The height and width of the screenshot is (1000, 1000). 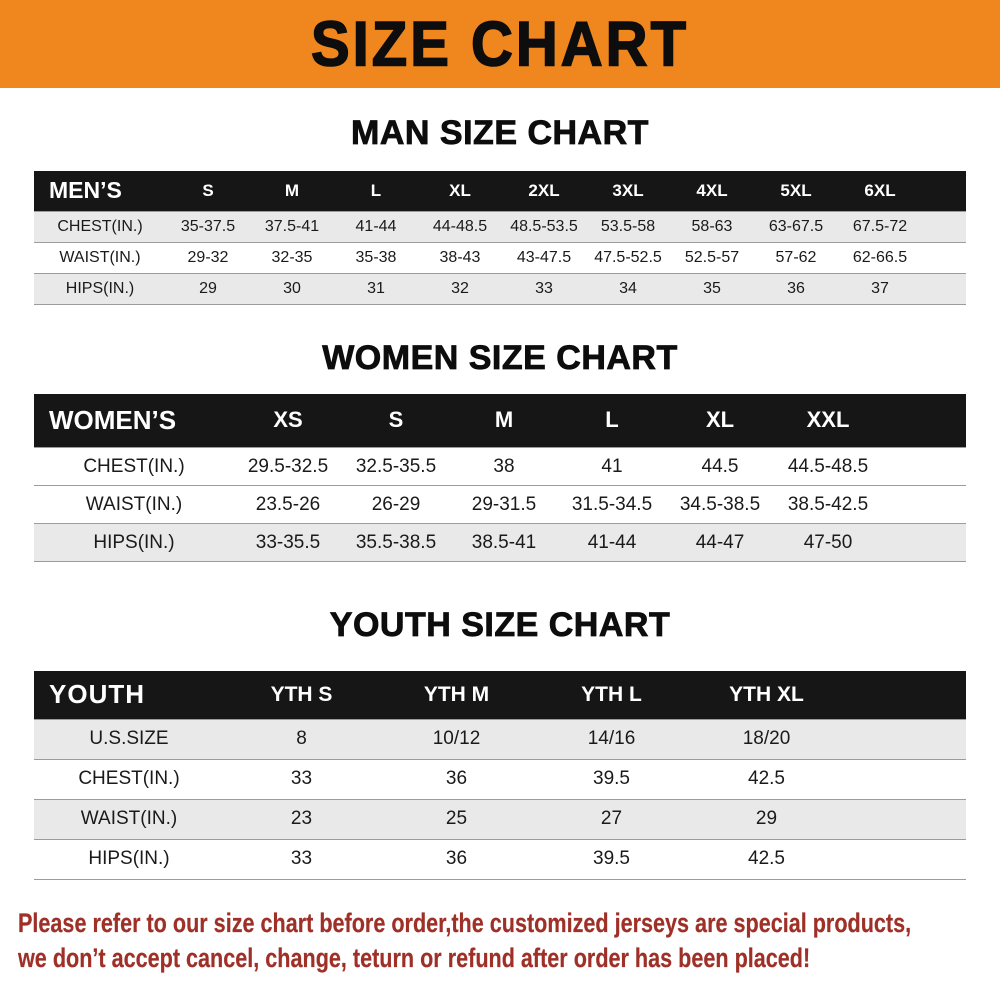 I want to click on youth-hips-row: HIPS(IN.) 33 36 39.5 42.5, so click(x=500, y=859).